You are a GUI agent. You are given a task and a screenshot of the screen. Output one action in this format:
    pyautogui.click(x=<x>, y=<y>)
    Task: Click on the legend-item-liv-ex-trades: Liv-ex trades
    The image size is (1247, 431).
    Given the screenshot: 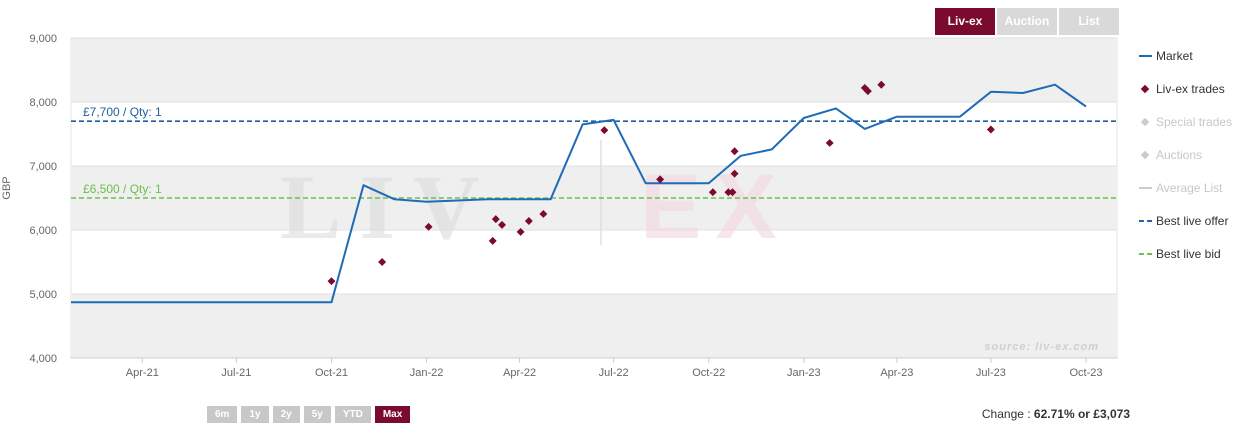 What is the action you would take?
    pyautogui.click(x=1185, y=88)
    